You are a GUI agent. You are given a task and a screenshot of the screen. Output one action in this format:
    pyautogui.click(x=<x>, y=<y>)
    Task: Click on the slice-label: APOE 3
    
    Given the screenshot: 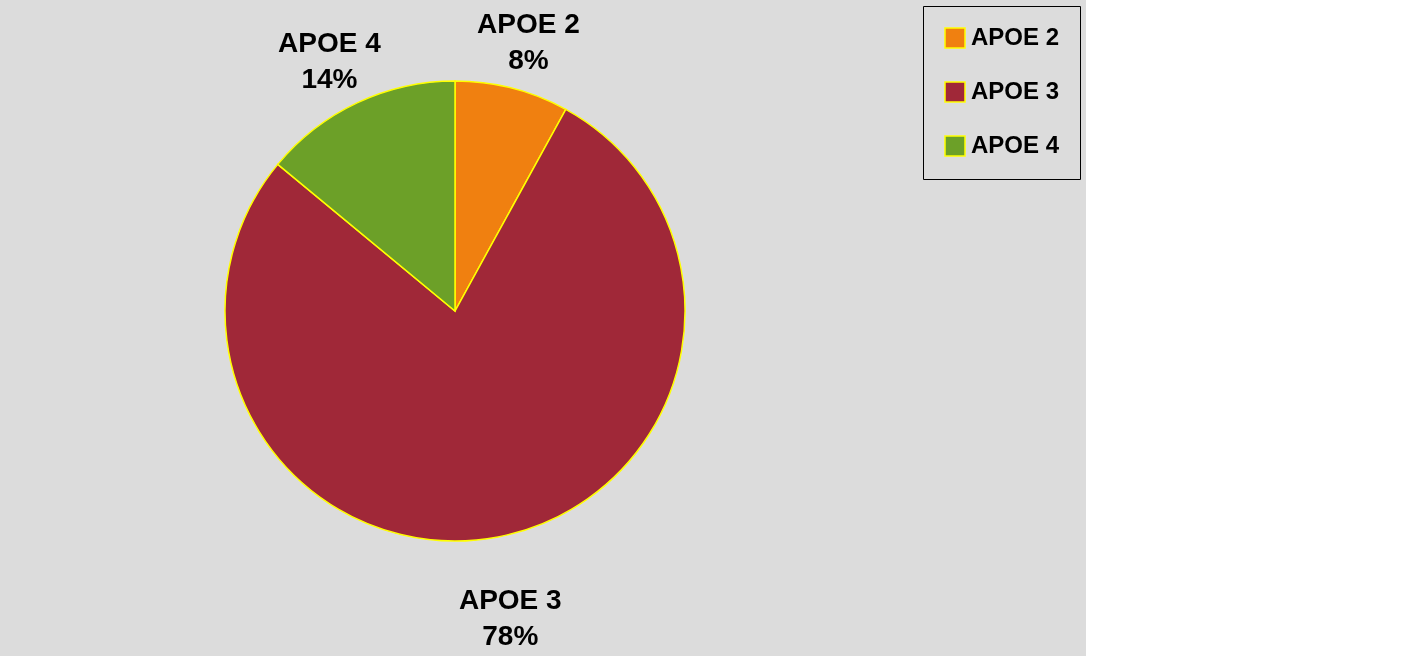 What is the action you would take?
    pyautogui.click(x=510, y=599)
    